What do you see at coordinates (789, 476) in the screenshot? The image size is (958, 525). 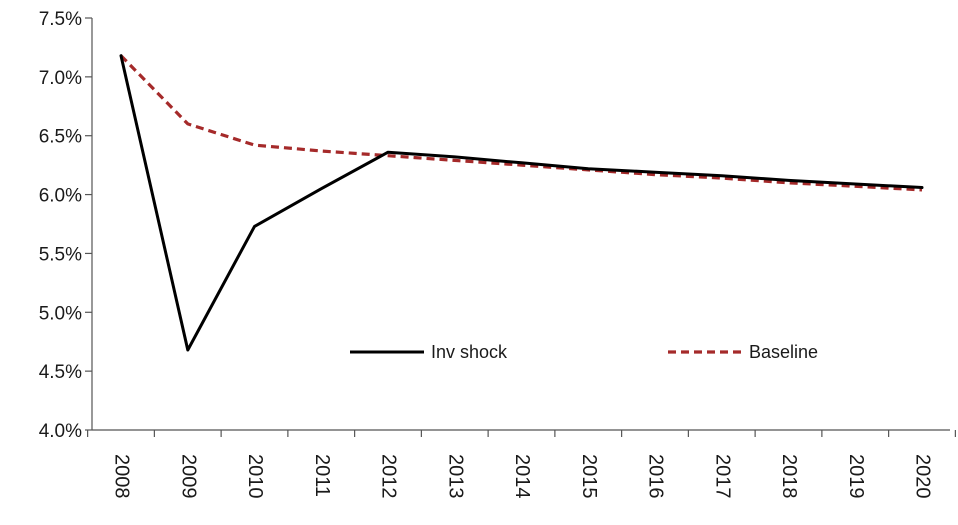 I see `x-tick-label: 2018` at bounding box center [789, 476].